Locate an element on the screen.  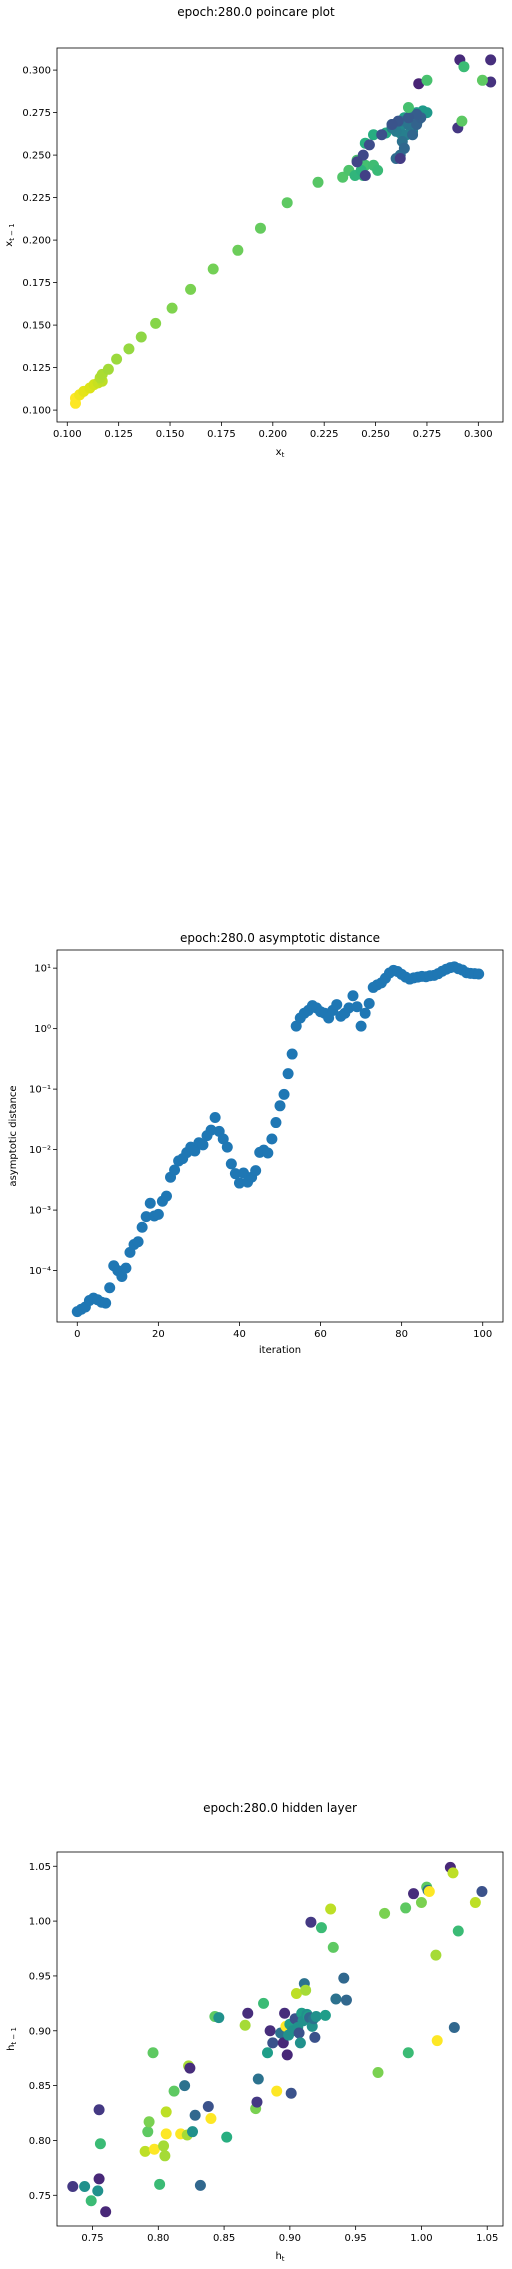
chart-title: epoch:280.0 poincare plot is located at coordinates (256, 12).